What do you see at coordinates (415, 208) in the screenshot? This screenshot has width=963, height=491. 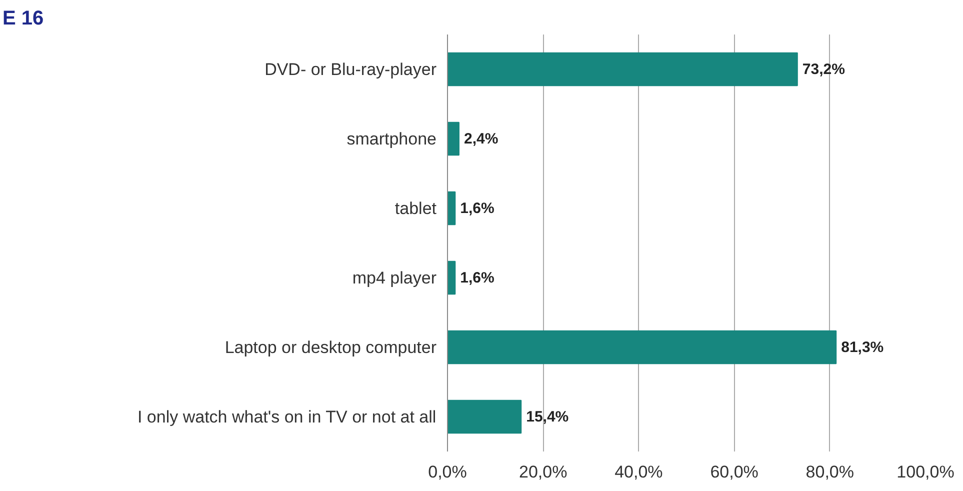 I see `y-tick-label: tablet` at bounding box center [415, 208].